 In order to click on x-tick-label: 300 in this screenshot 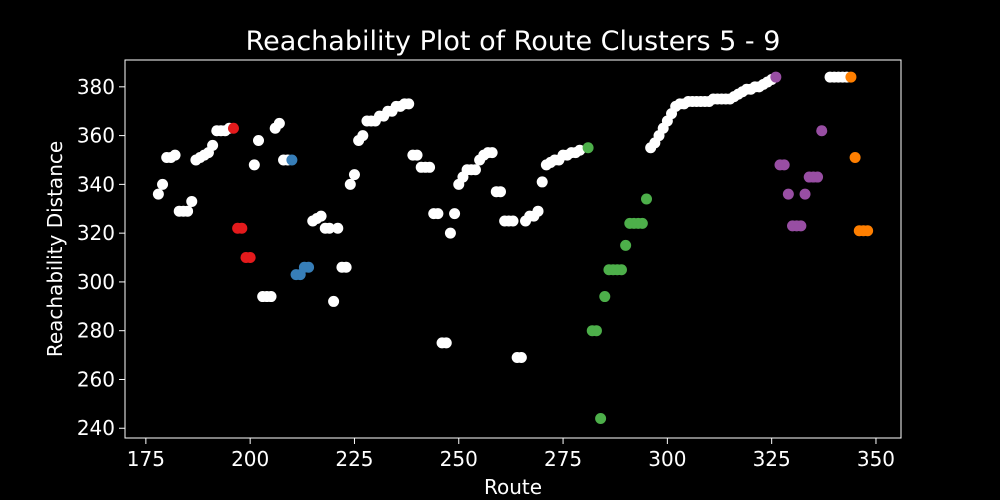, I will do `click(667, 459)`.